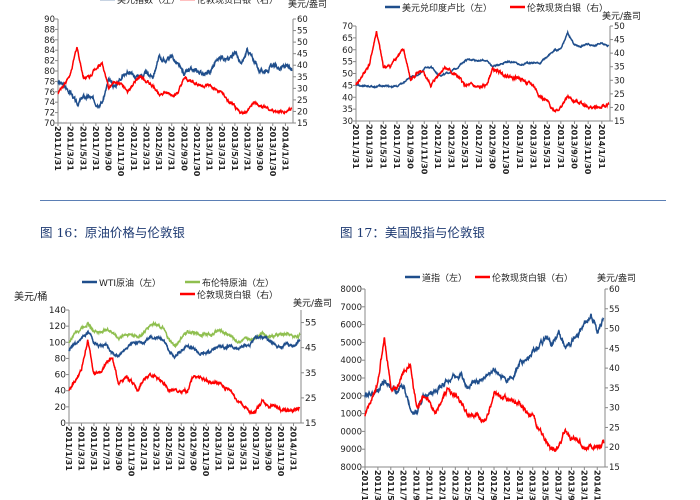 The image size is (700, 500). Describe the element at coordinates (280, 451) in the screenshot. I see `x-tick-label: 2013/11/30` at that location.